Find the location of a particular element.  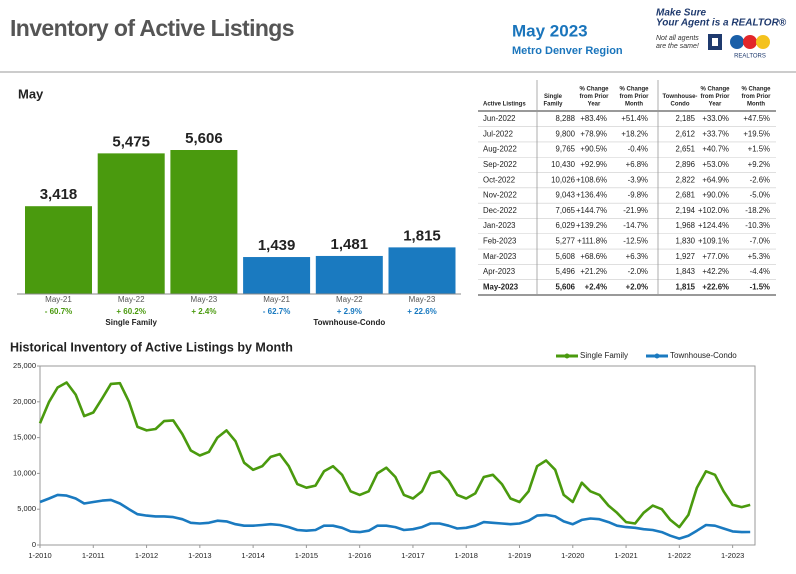

change-label: + 60.2% is located at coordinates (131, 311).